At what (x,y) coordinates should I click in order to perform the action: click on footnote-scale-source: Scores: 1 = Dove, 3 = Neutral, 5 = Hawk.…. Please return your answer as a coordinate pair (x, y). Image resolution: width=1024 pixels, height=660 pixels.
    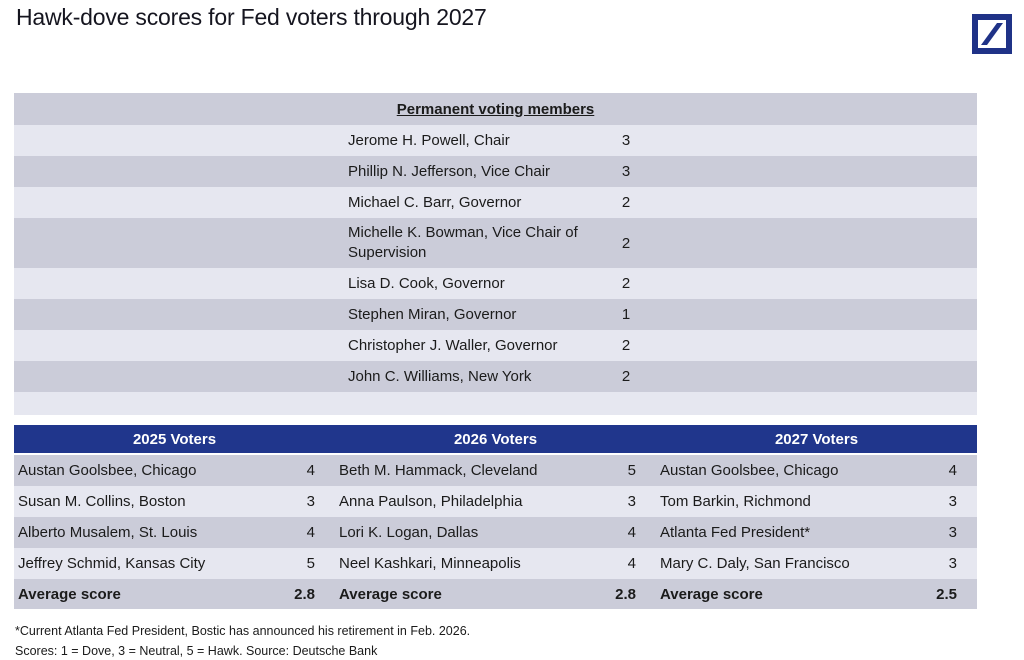
    Looking at the image, I should click on (196, 651).